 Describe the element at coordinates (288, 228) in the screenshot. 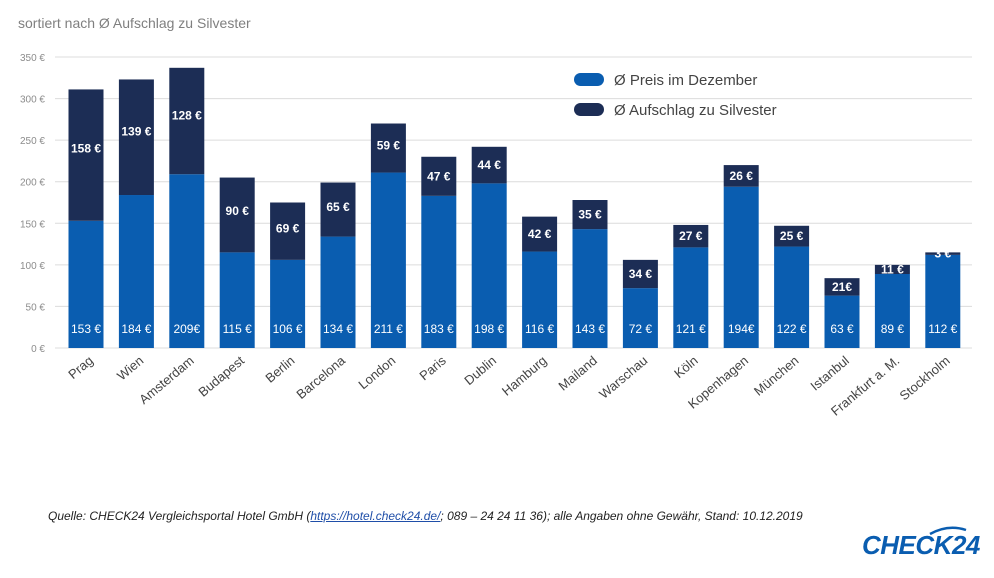

I see `data-label-aufschlag: 69 €` at that location.